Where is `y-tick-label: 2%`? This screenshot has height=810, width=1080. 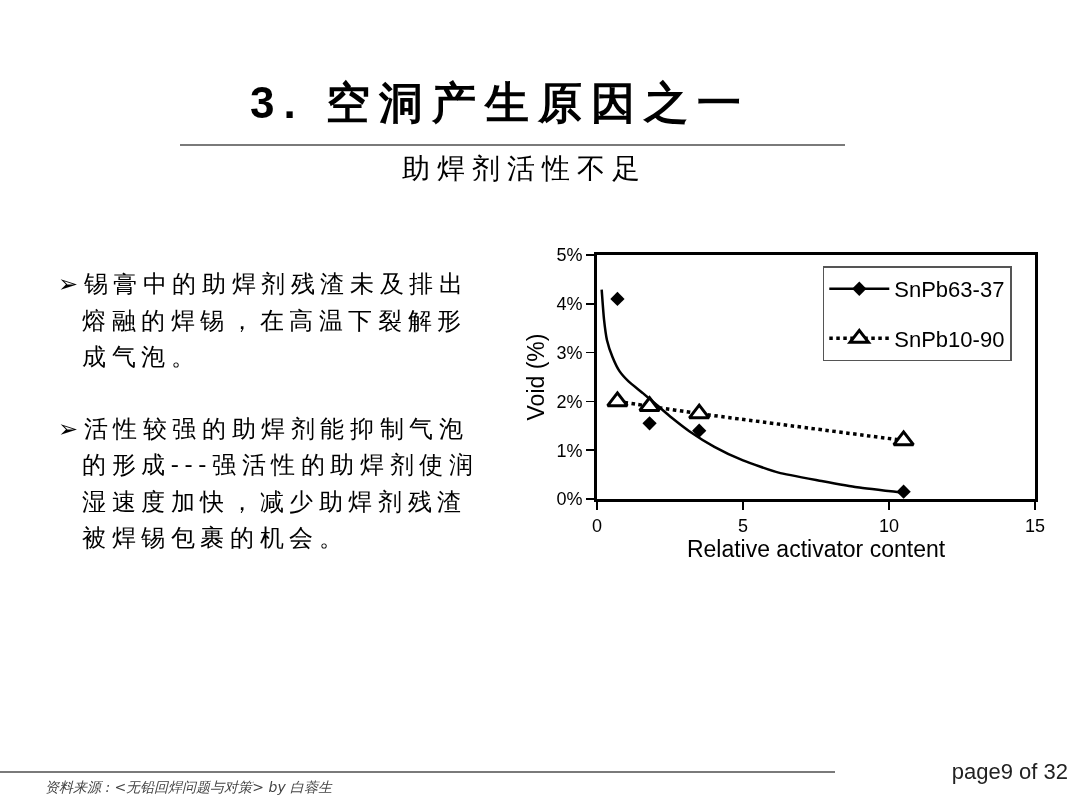
y-tick-label: 2% is located at coordinates (569, 401).